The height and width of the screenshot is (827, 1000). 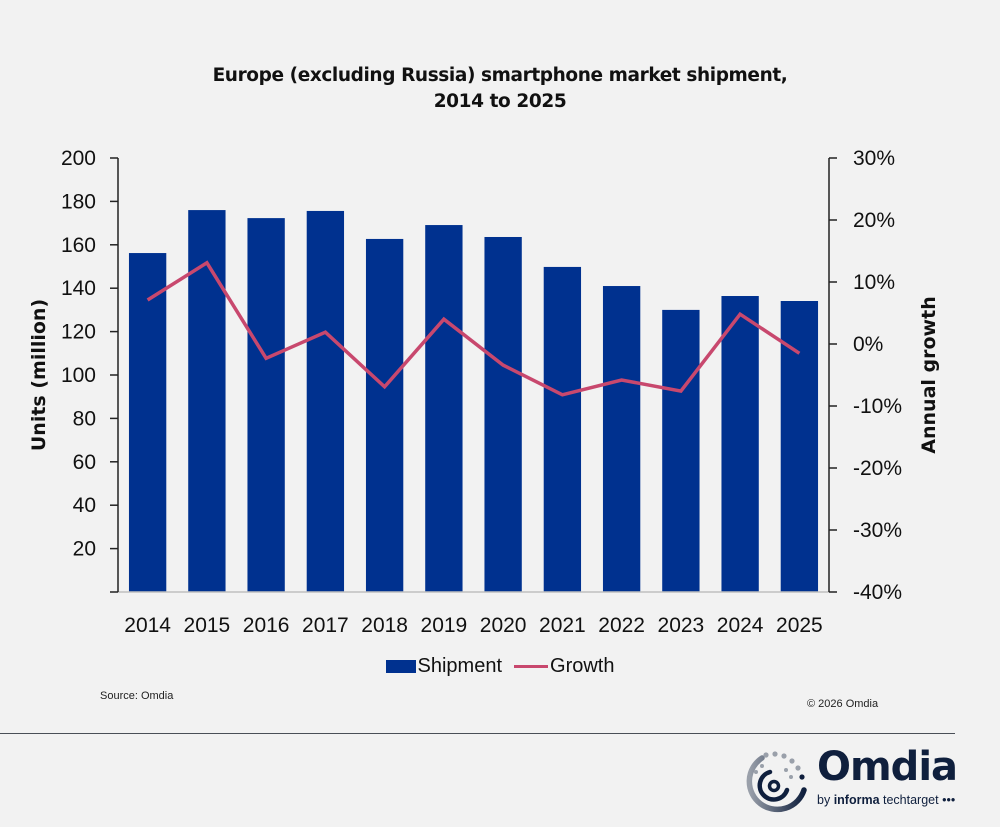 What do you see at coordinates (78, 158) in the screenshot?
I see `left-tick-label: 200` at bounding box center [78, 158].